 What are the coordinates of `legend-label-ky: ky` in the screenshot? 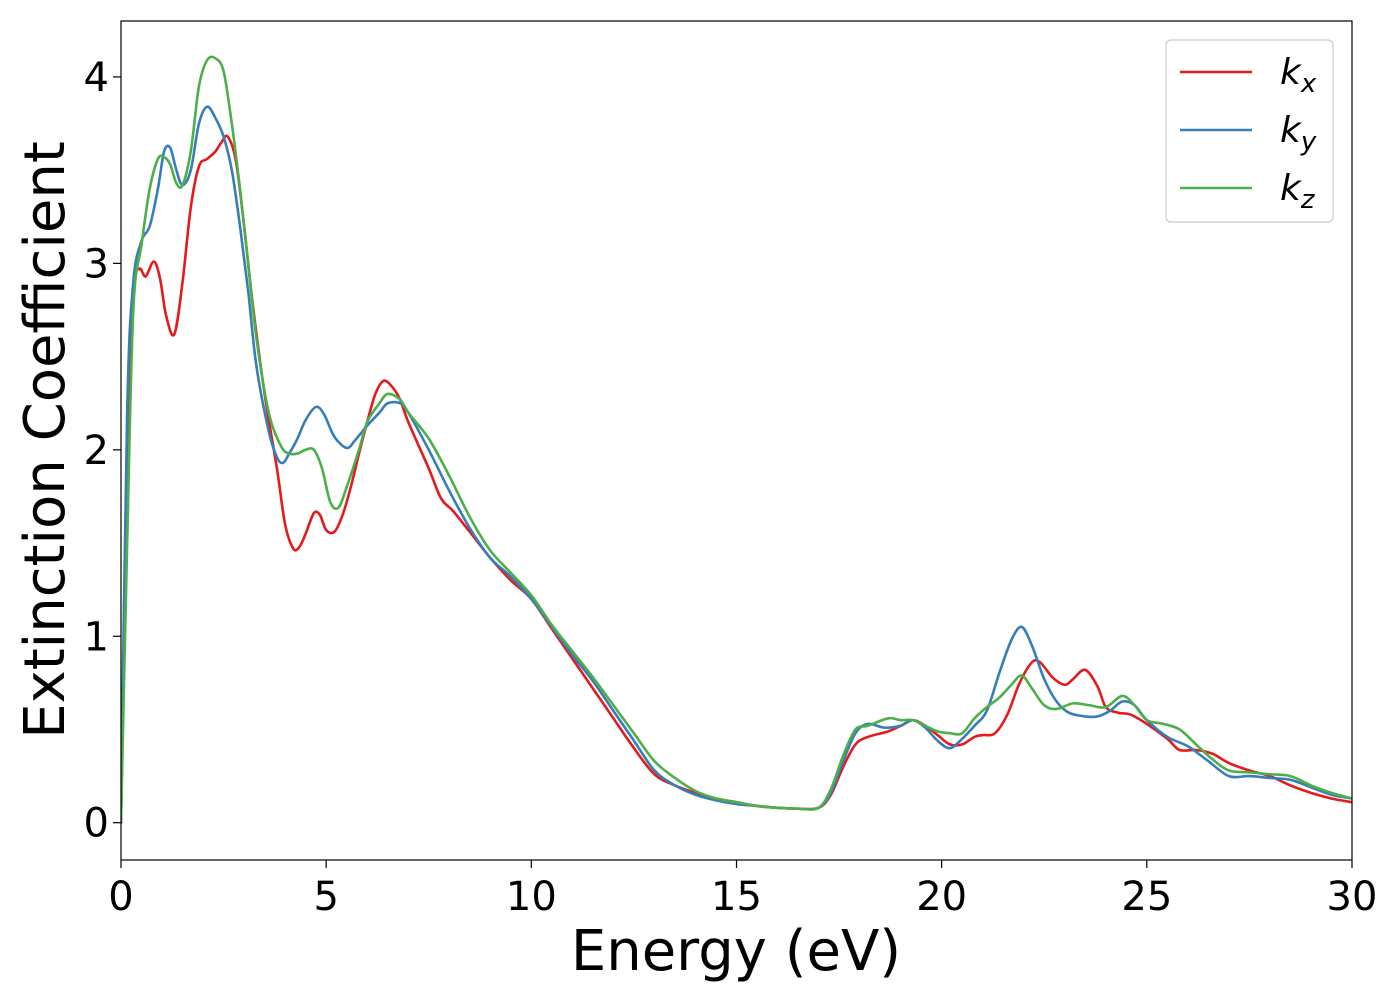 It's located at (1298, 133).